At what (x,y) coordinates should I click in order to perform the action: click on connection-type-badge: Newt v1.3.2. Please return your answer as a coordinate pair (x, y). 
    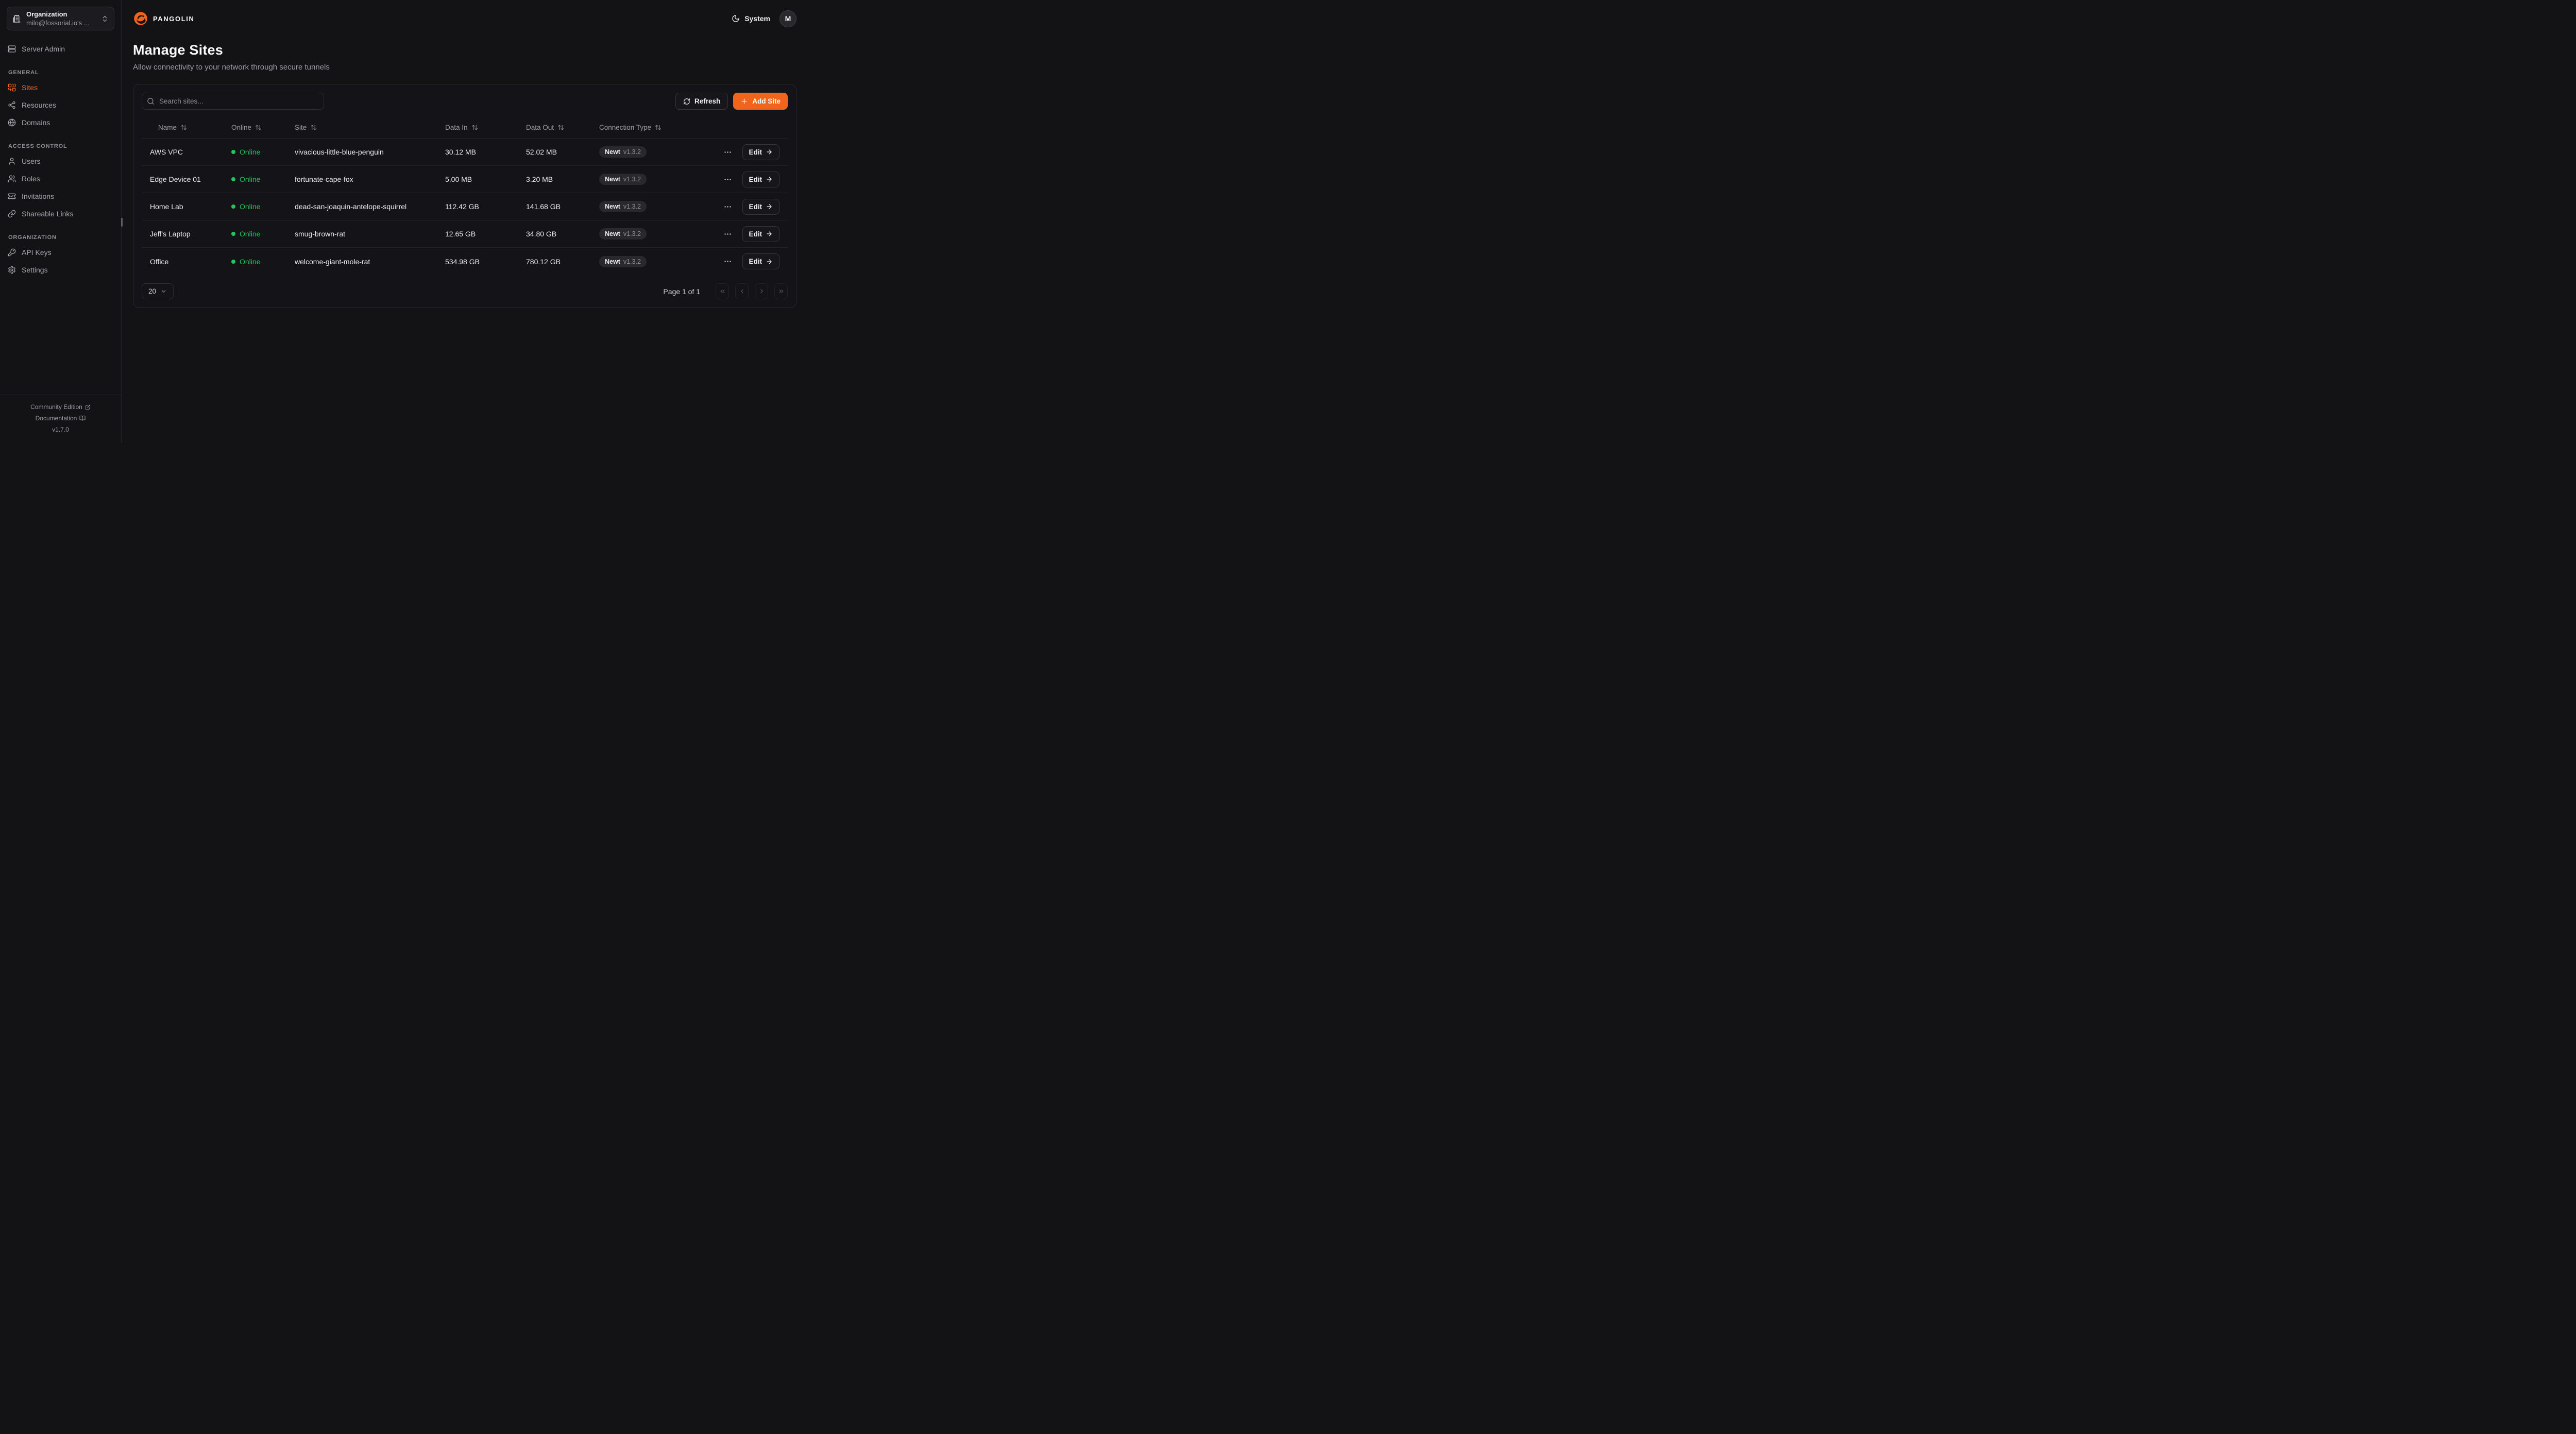
    Looking at the image, I should click on (623, 179).